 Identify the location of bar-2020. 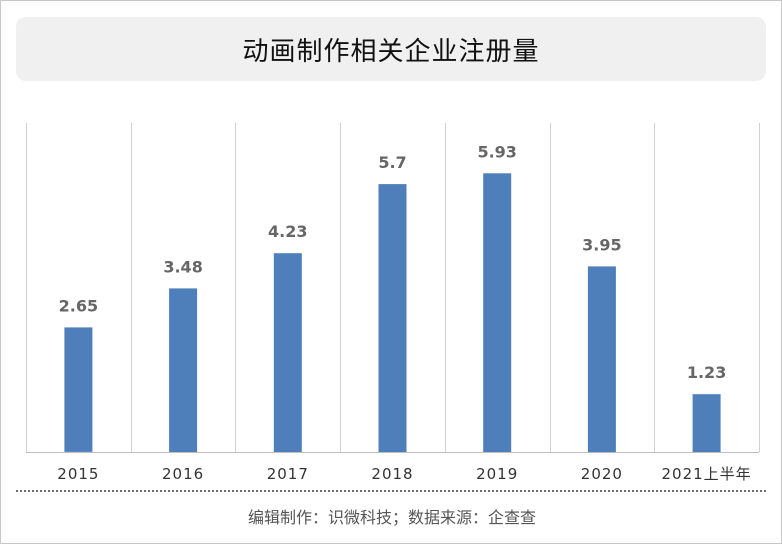
(601, 359).